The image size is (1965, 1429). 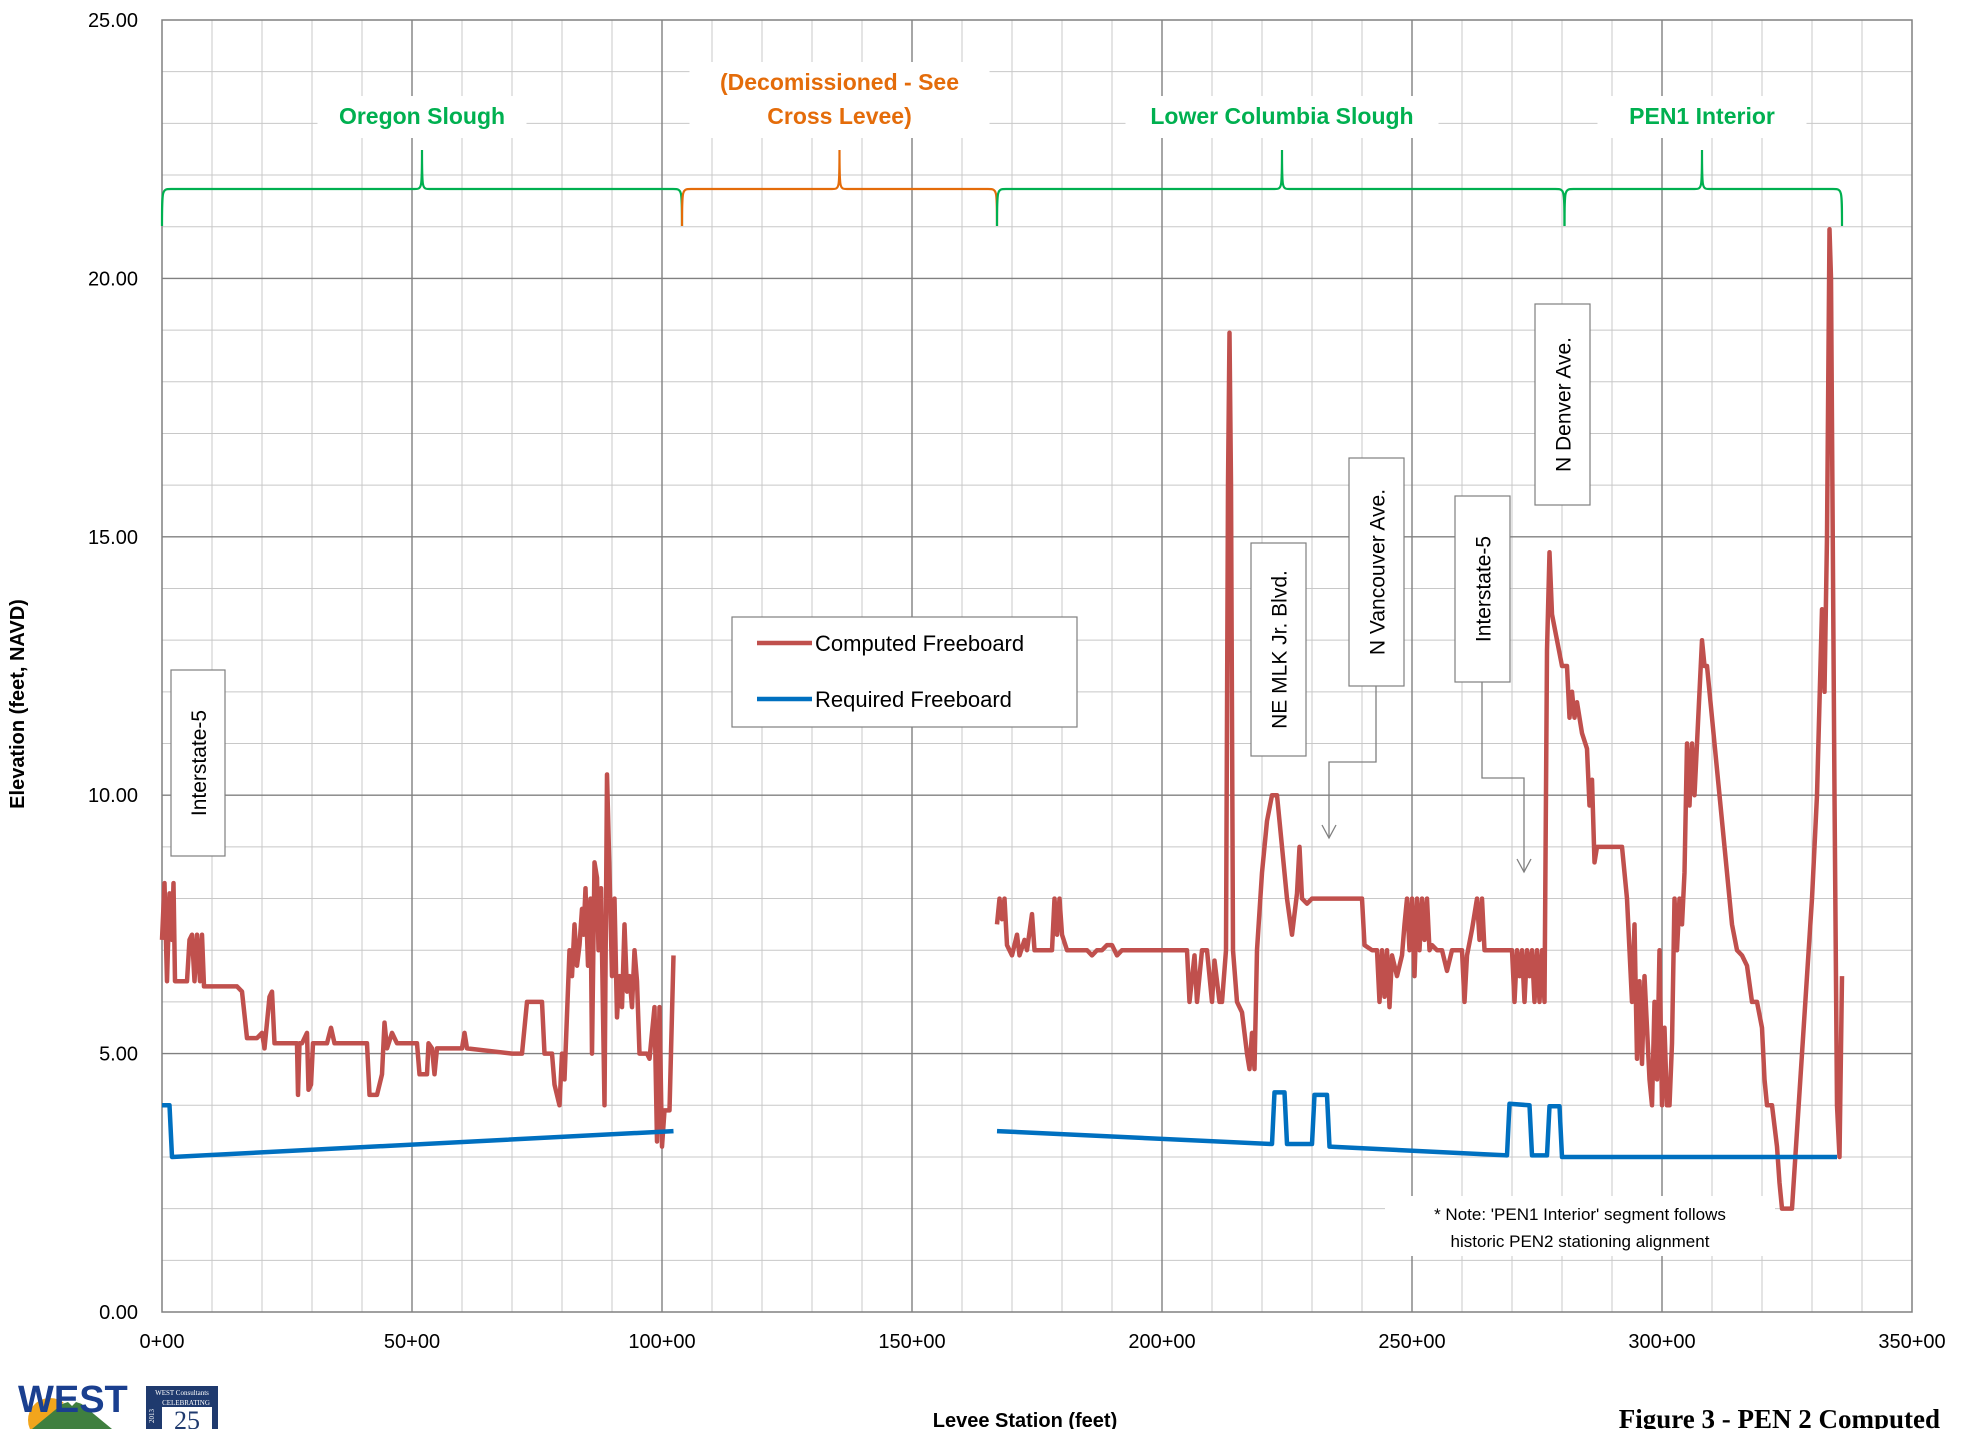 I want to click on x-tick-label: 200+00, so click(x=1161, y=1342).